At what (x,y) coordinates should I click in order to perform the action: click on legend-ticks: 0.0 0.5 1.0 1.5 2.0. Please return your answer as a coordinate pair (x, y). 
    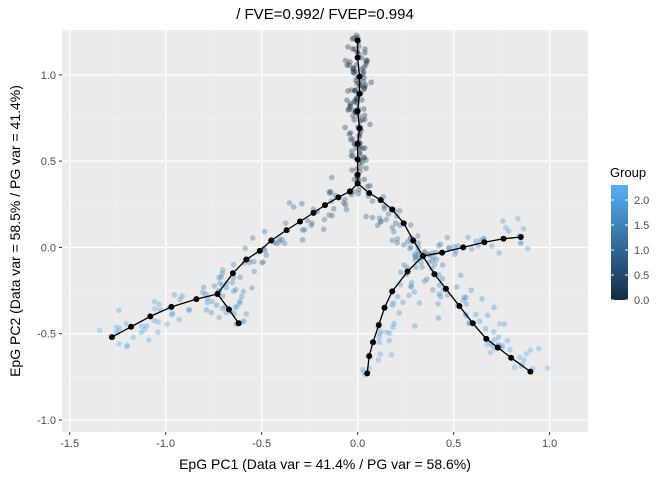
    Looking at the image, I should click on (630, 251).